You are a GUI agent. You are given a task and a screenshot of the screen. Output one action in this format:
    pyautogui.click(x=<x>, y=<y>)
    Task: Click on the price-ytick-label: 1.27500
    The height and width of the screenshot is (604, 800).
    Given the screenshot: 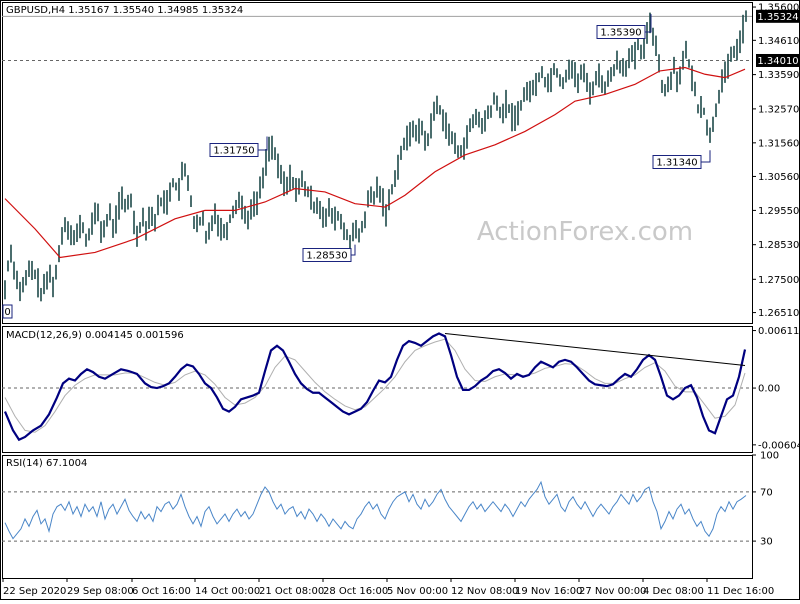 What is the action you would take?
    pyautogui.click(x=778, y=280)
    